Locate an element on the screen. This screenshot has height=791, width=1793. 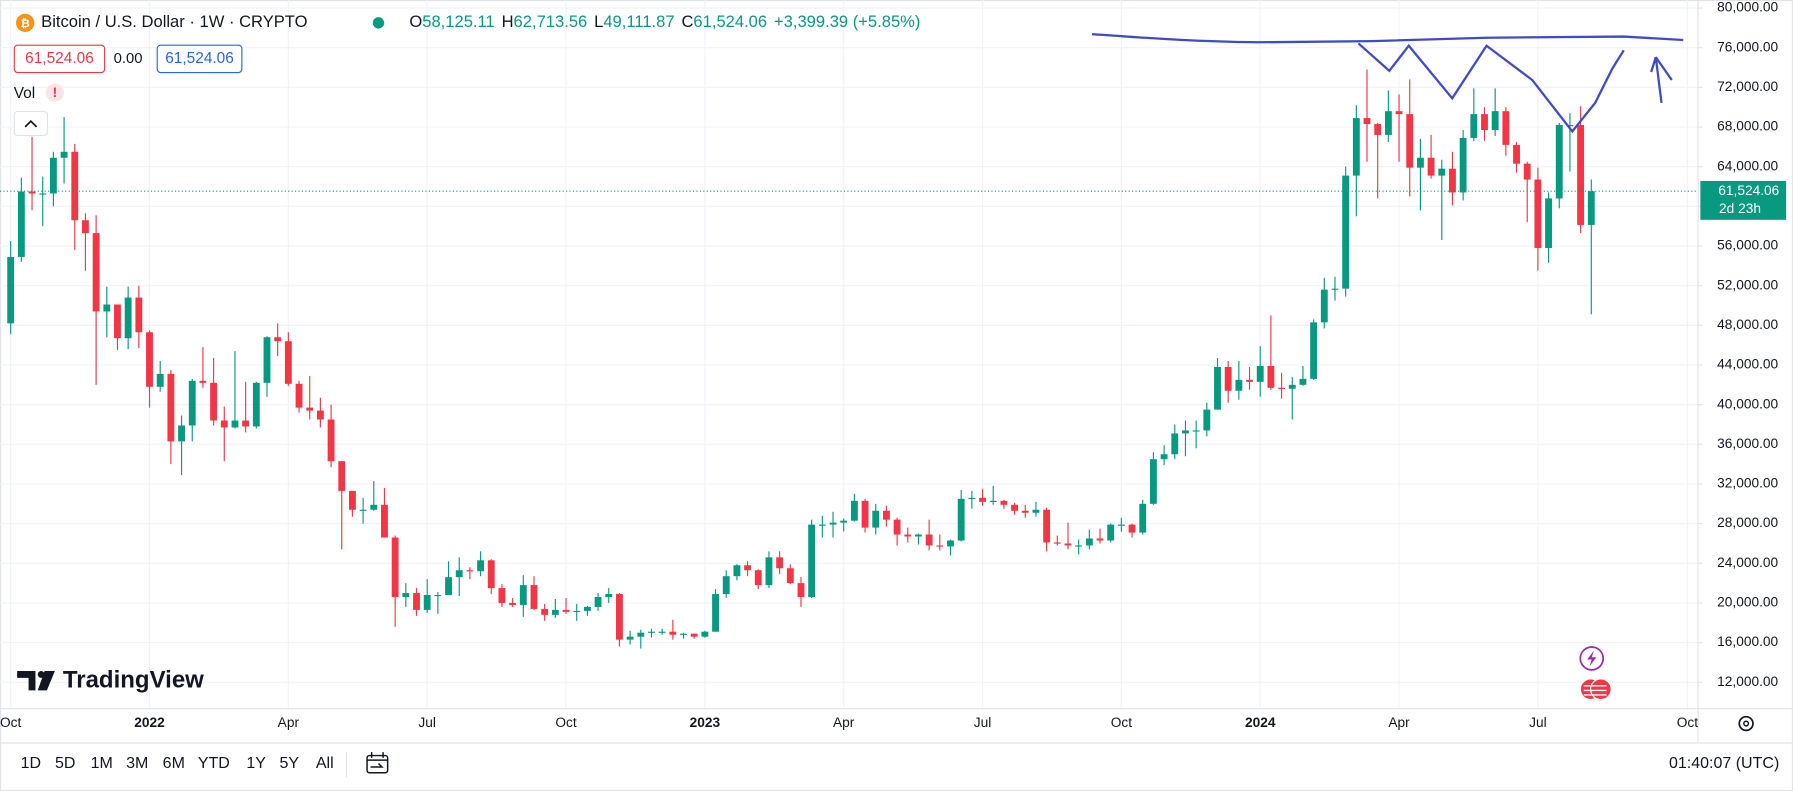
collapse-button is located at coordinates (31, 123).